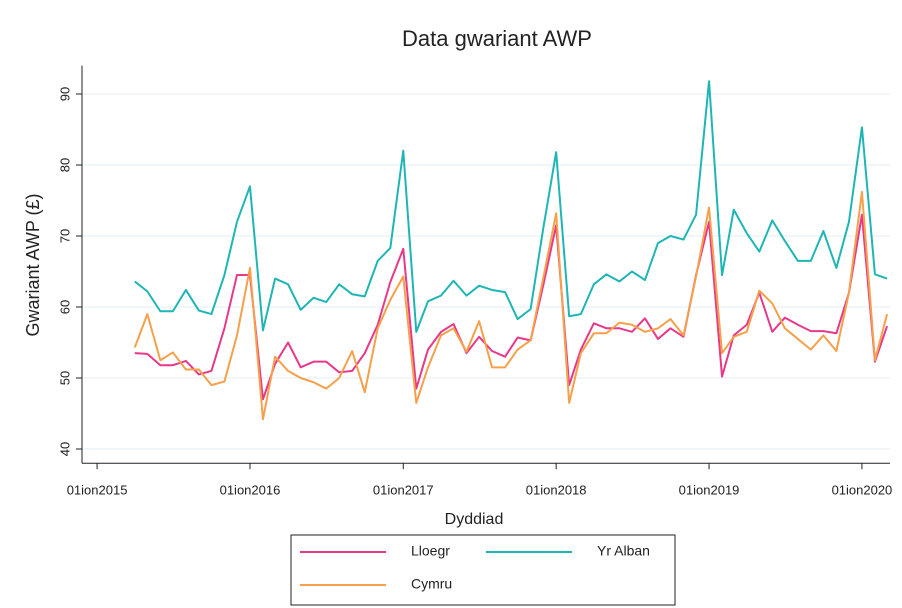 The width and height of the screenshot is (902, 608). I want to click on y-tick-label: 50, so click(64, 378).